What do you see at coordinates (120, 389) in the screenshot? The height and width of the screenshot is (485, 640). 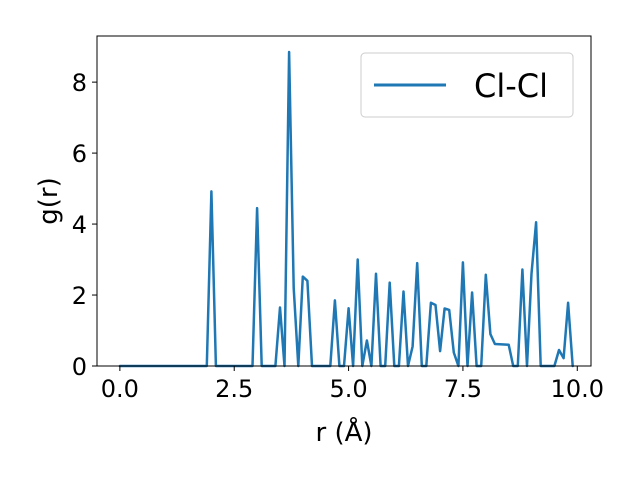 I see `x-tick-label: 0.0` at bounding box center [120, 389].